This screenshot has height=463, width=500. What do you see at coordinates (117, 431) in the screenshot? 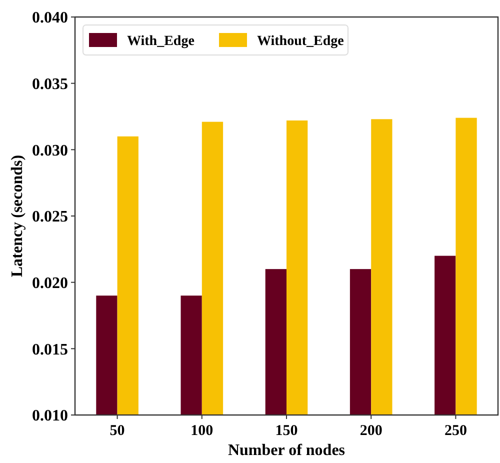
I see `x-tick-label: 50` at bounding box center [117, 431].